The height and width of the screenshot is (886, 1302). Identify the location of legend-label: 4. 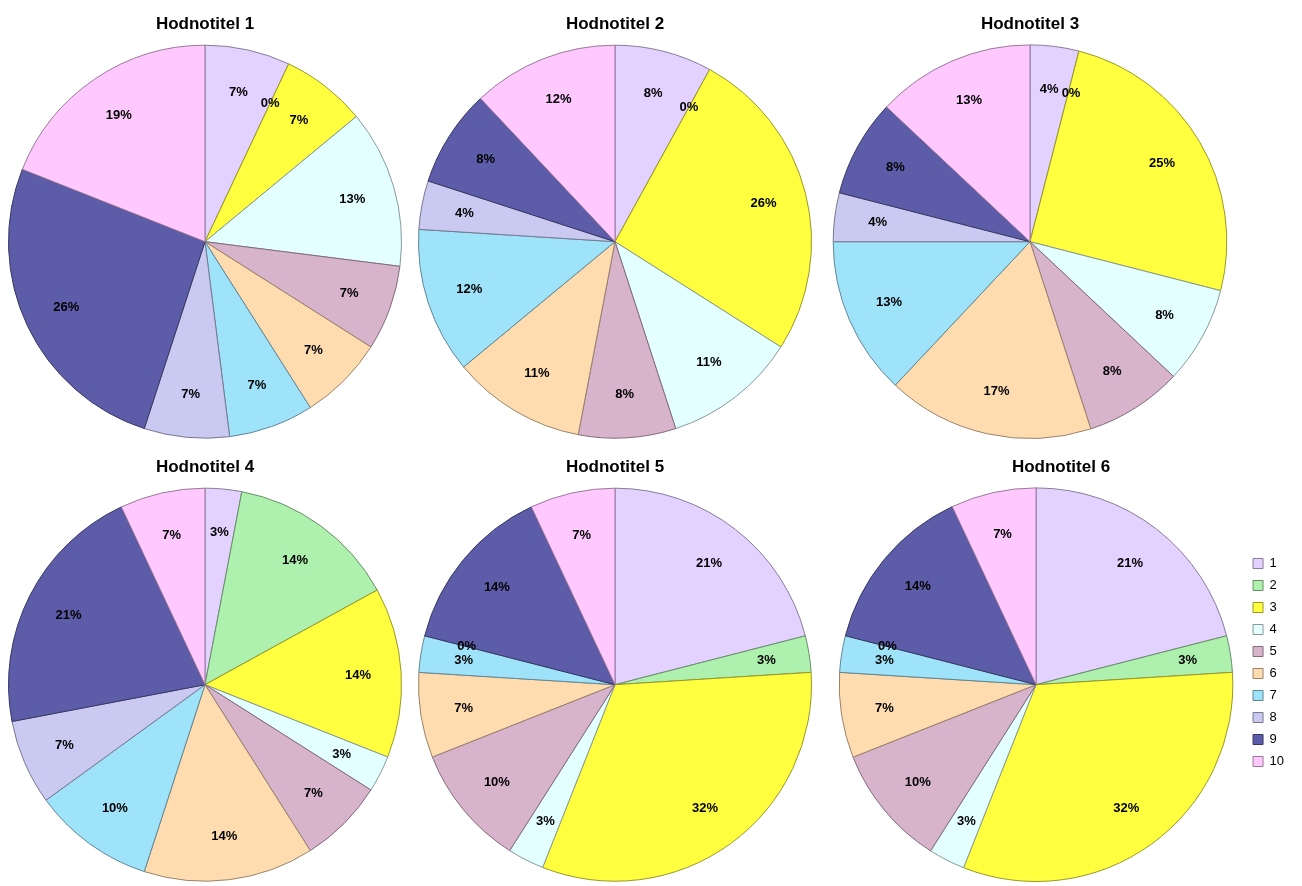
(1273, 629).